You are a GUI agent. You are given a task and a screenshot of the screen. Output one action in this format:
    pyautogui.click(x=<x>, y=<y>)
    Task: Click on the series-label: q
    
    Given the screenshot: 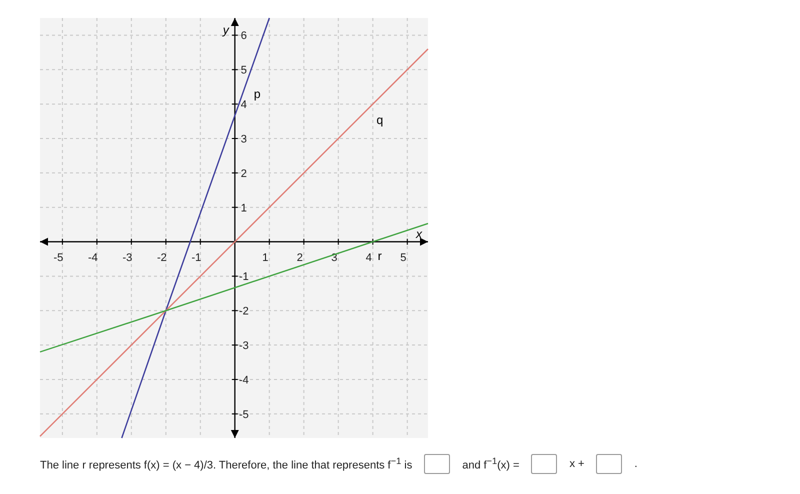 What is the action you would take?
    pyautogui.click(x=380, y=120)
    